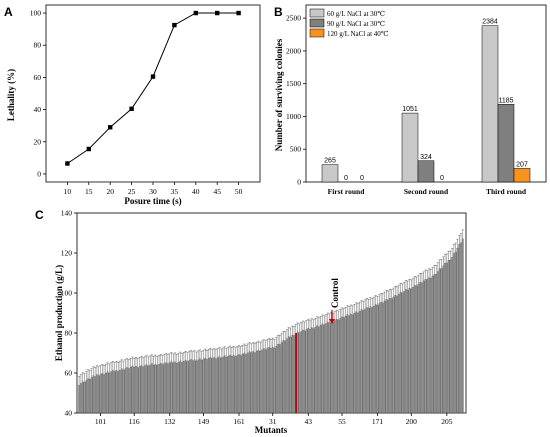 The width and height of the screenshot is (550, 437). What do you see at coordinates (358, 34) in the screenshot?
I see `panel-b-legend-label: 120 g/L NaCl at 40℃` at bounding box center [358, 34].